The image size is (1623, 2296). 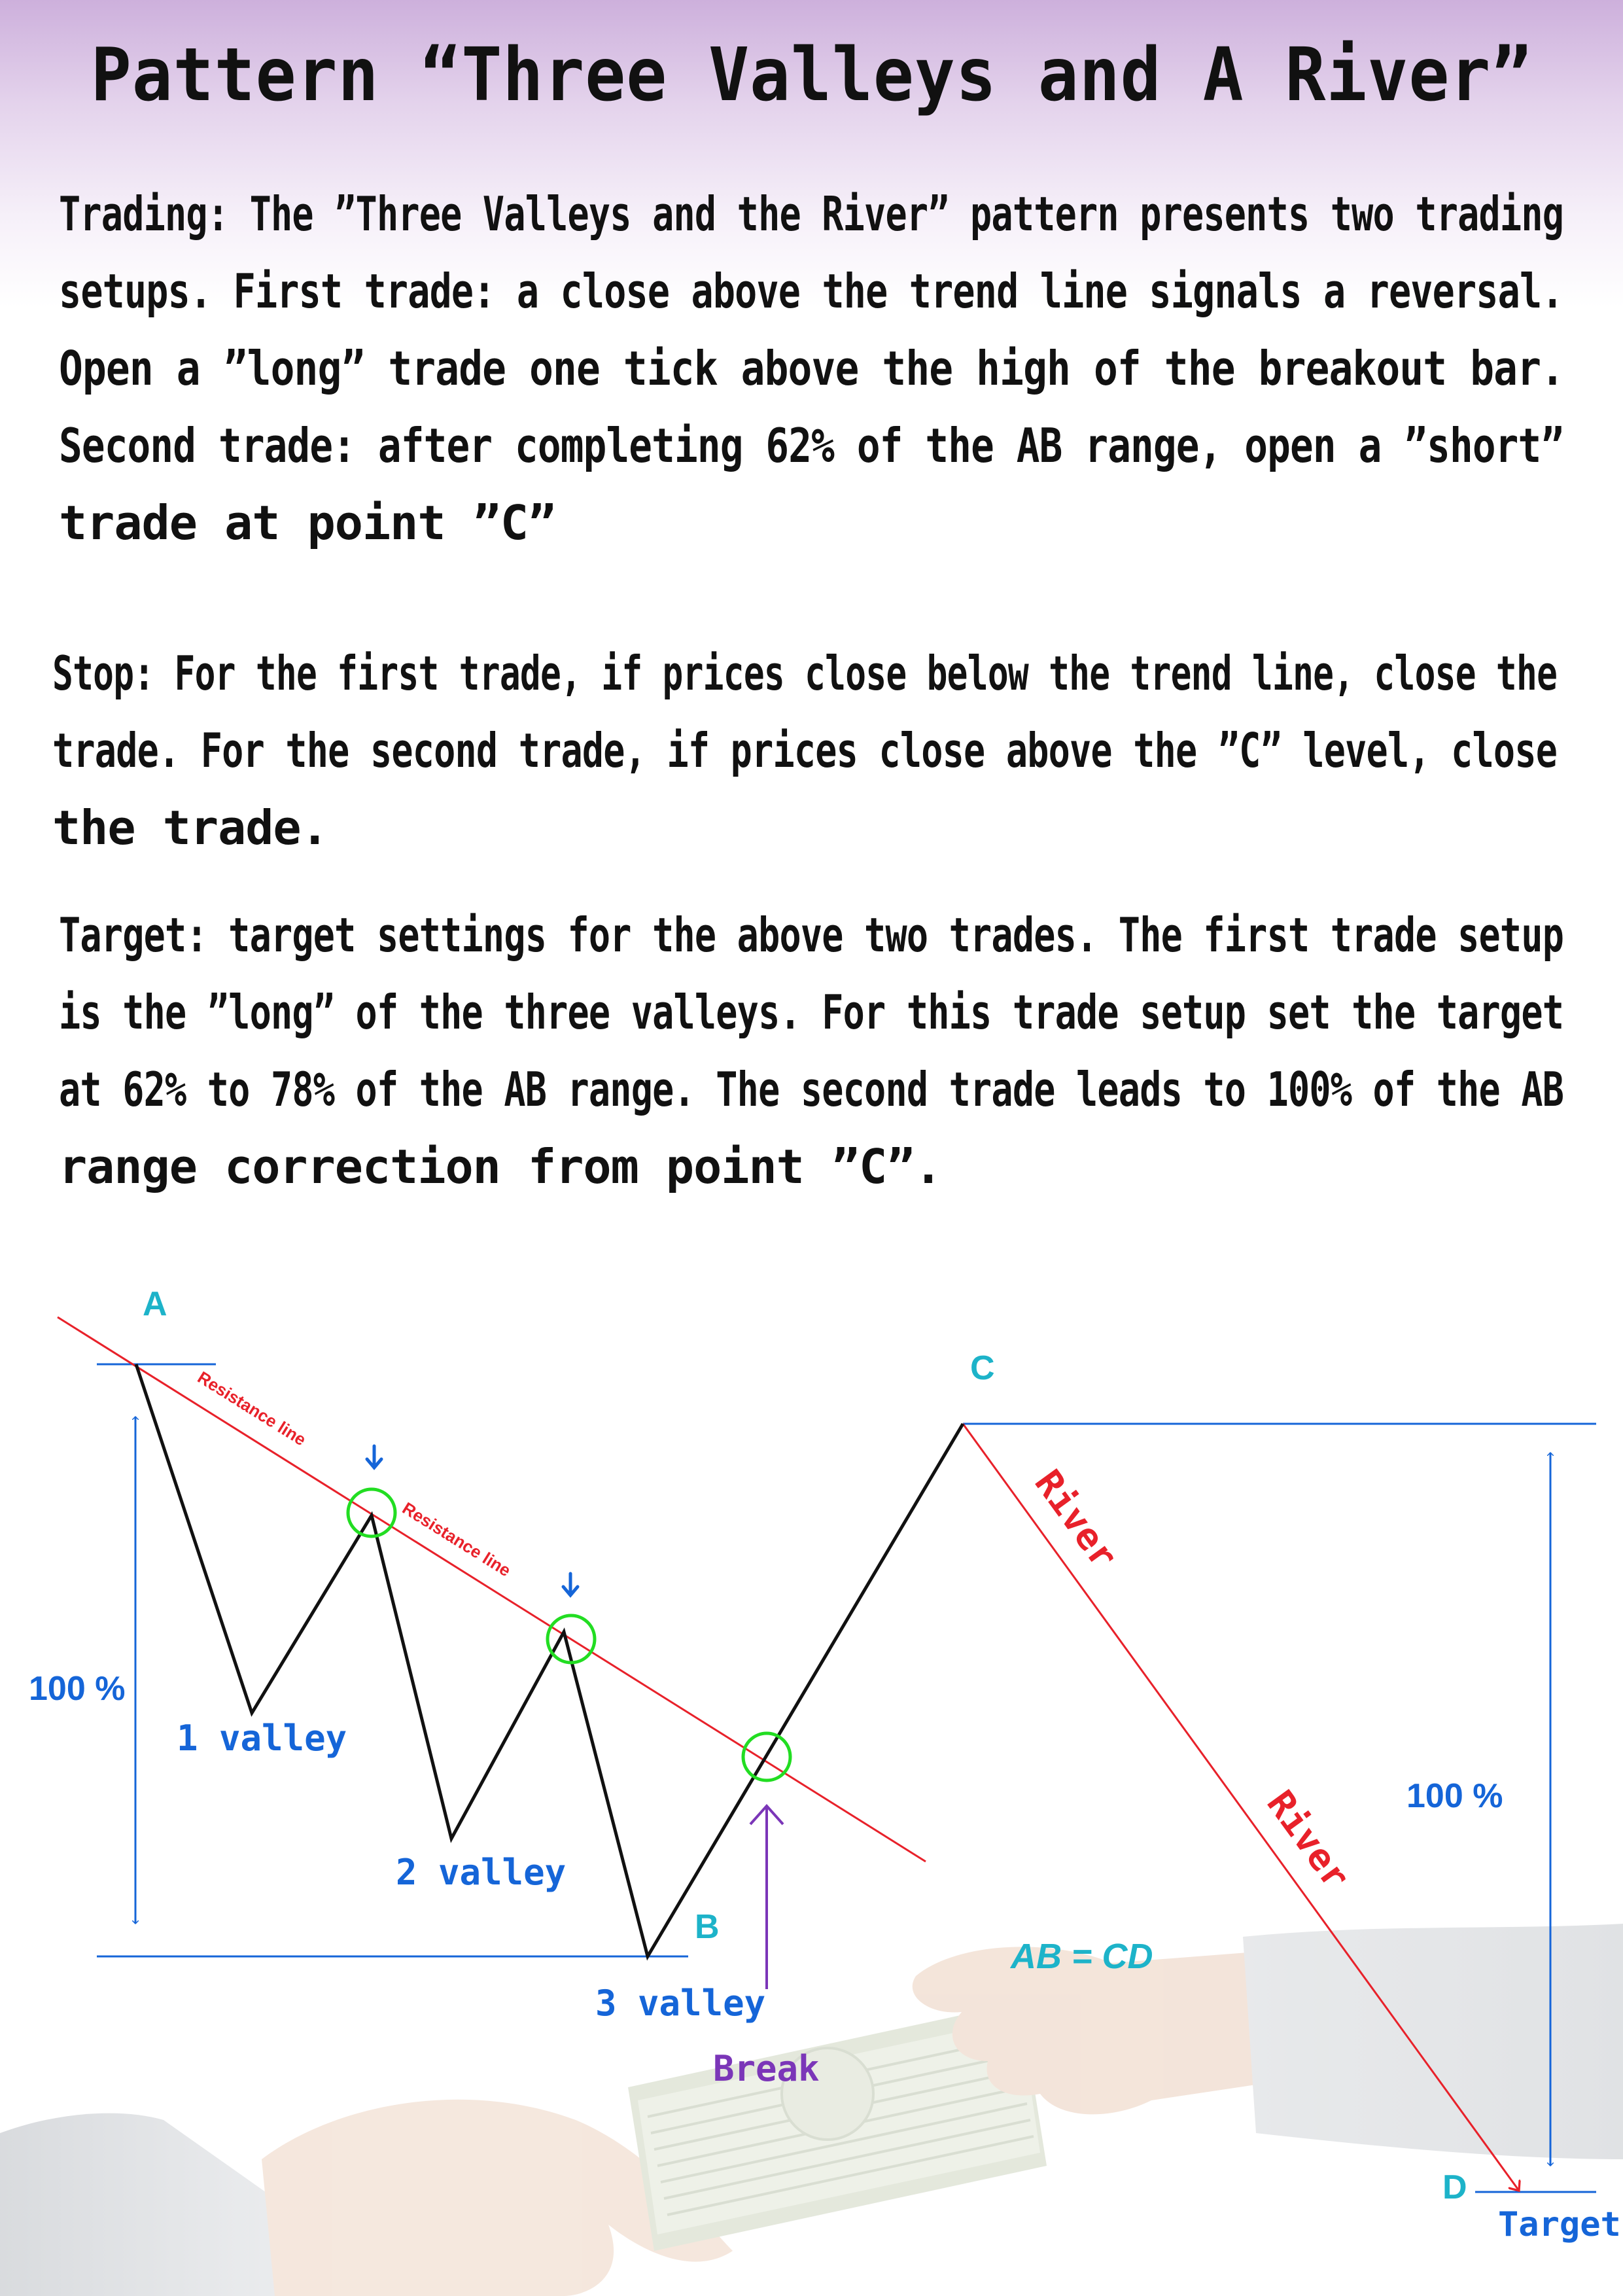 I want to click on right-hand, so click(x=1097, y=2031).